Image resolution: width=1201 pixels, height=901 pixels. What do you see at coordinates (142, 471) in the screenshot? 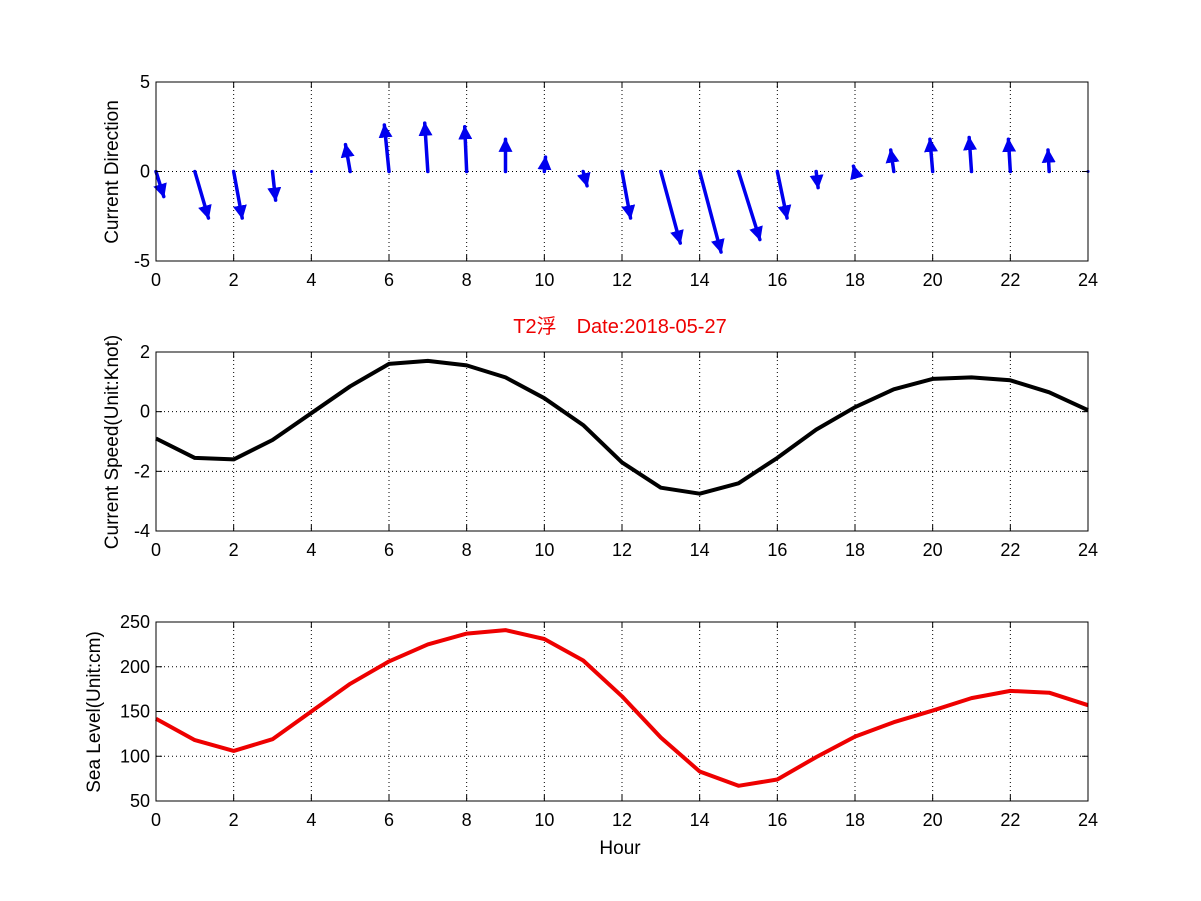
I see `y-tick-label: -2` at bounding box center [142, 471].